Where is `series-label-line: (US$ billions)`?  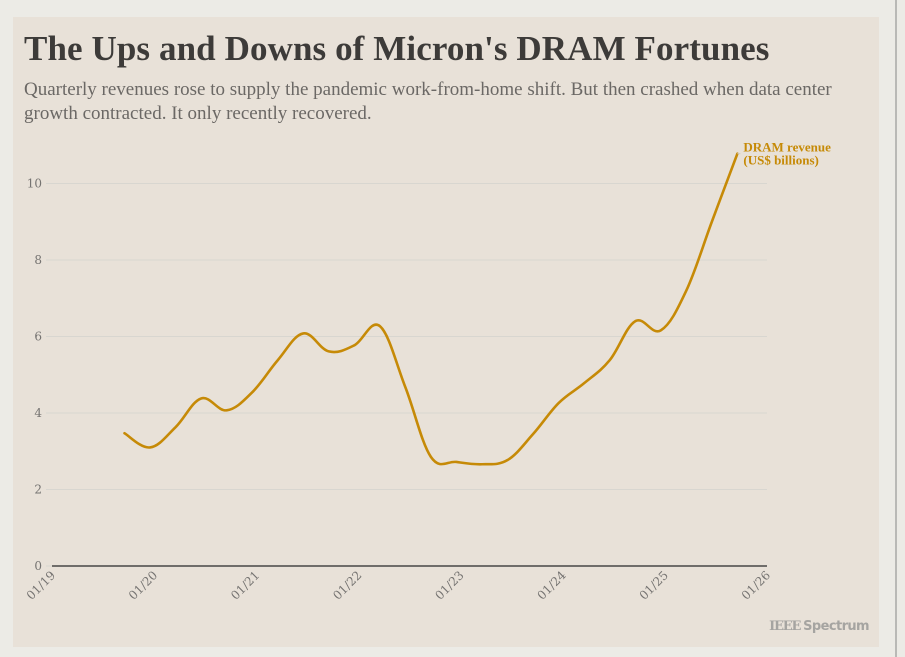
series-label-line: (US$ billions) is located at coordinates (781, 160).